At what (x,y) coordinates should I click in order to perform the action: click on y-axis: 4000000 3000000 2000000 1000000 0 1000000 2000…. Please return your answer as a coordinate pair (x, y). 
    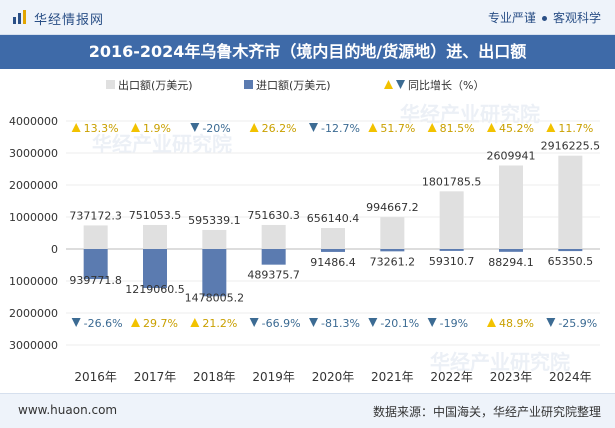
    Looking at the image, I should click on (33, 233).